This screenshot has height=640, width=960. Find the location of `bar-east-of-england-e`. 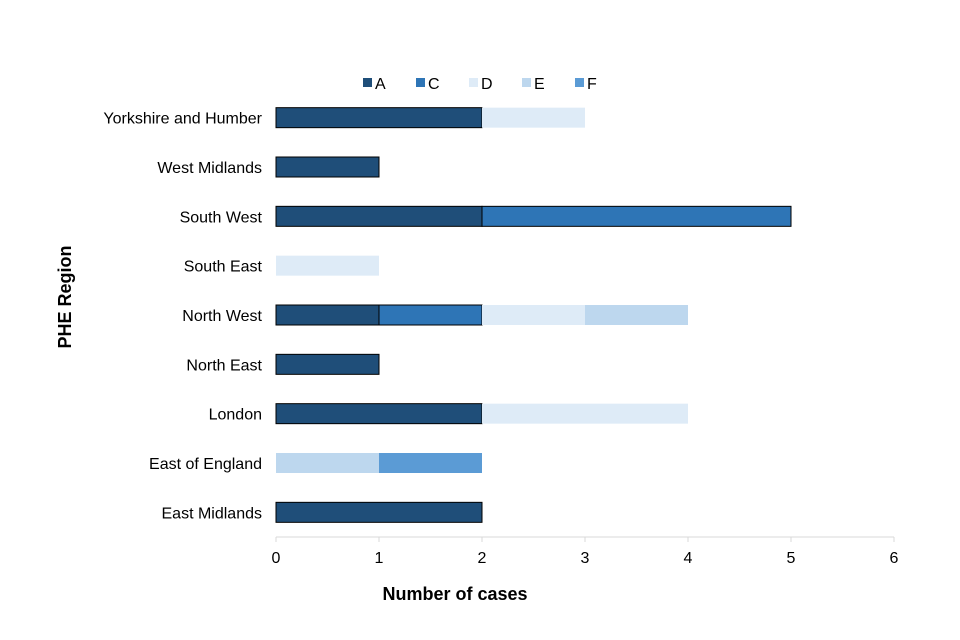

bar-east-of-england-e is located at coordinates (327, 463).